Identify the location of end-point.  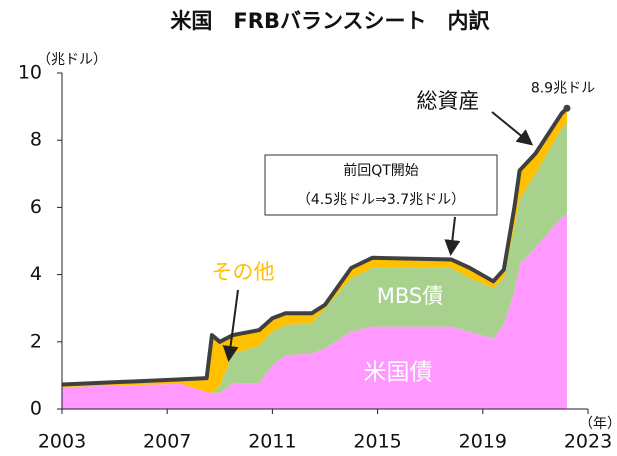
(567, 108).